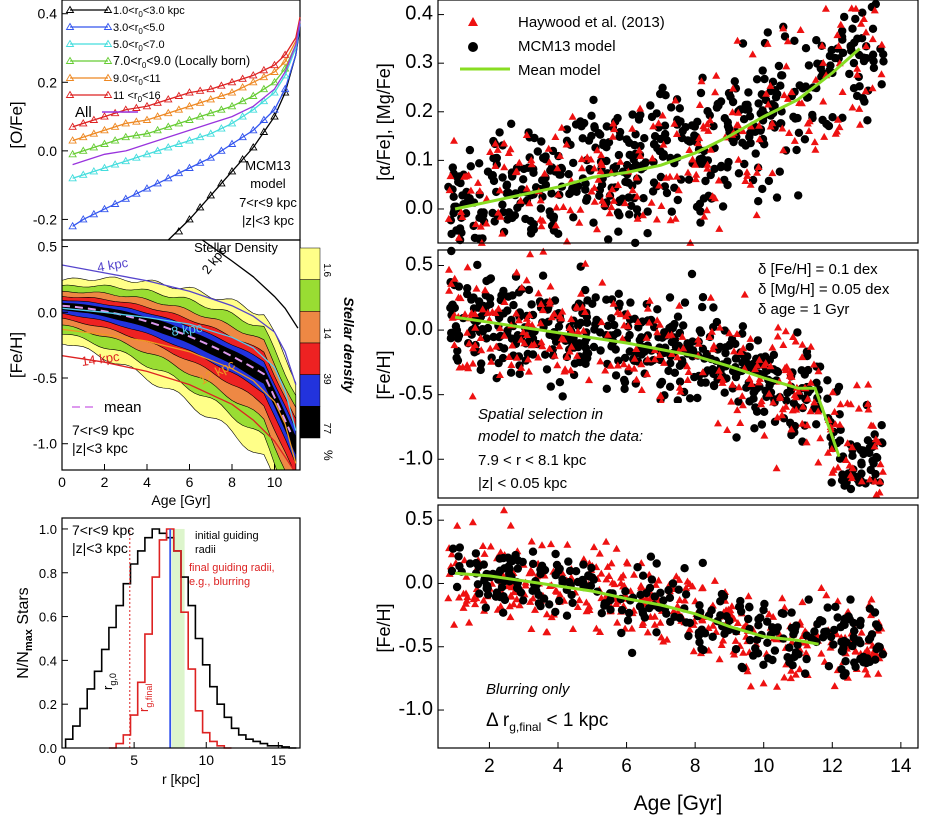 This screenshot has width=926, height=828. Describe the element at coordinates (205, 550) in the screenshot. I see `hist-legend-black-2: radii` at that location.